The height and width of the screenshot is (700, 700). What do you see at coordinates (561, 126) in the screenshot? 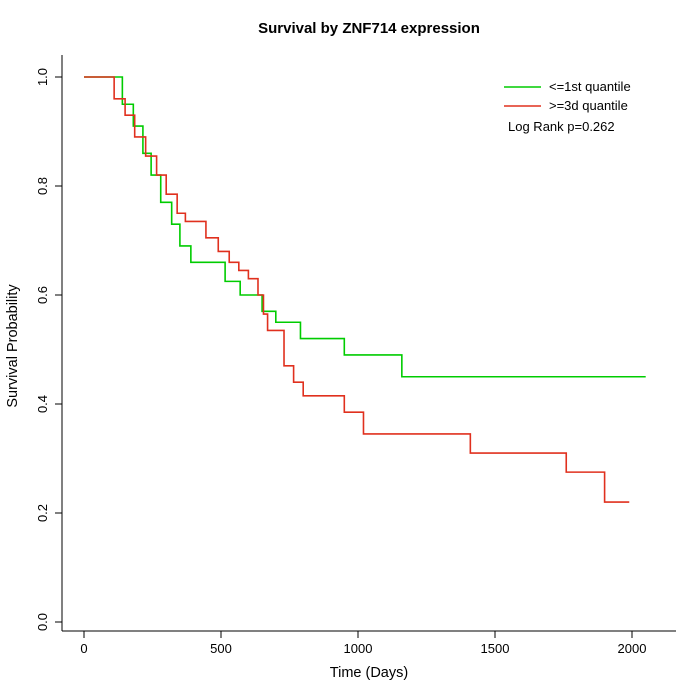
I see `log-rank-annotation: Log Rank p=0.262` at bounding box center [561, 126].